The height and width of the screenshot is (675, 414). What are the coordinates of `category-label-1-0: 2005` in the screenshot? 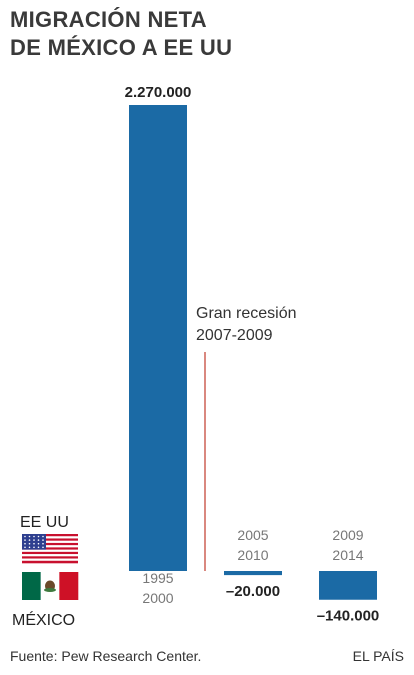 It's located at (252, 535).